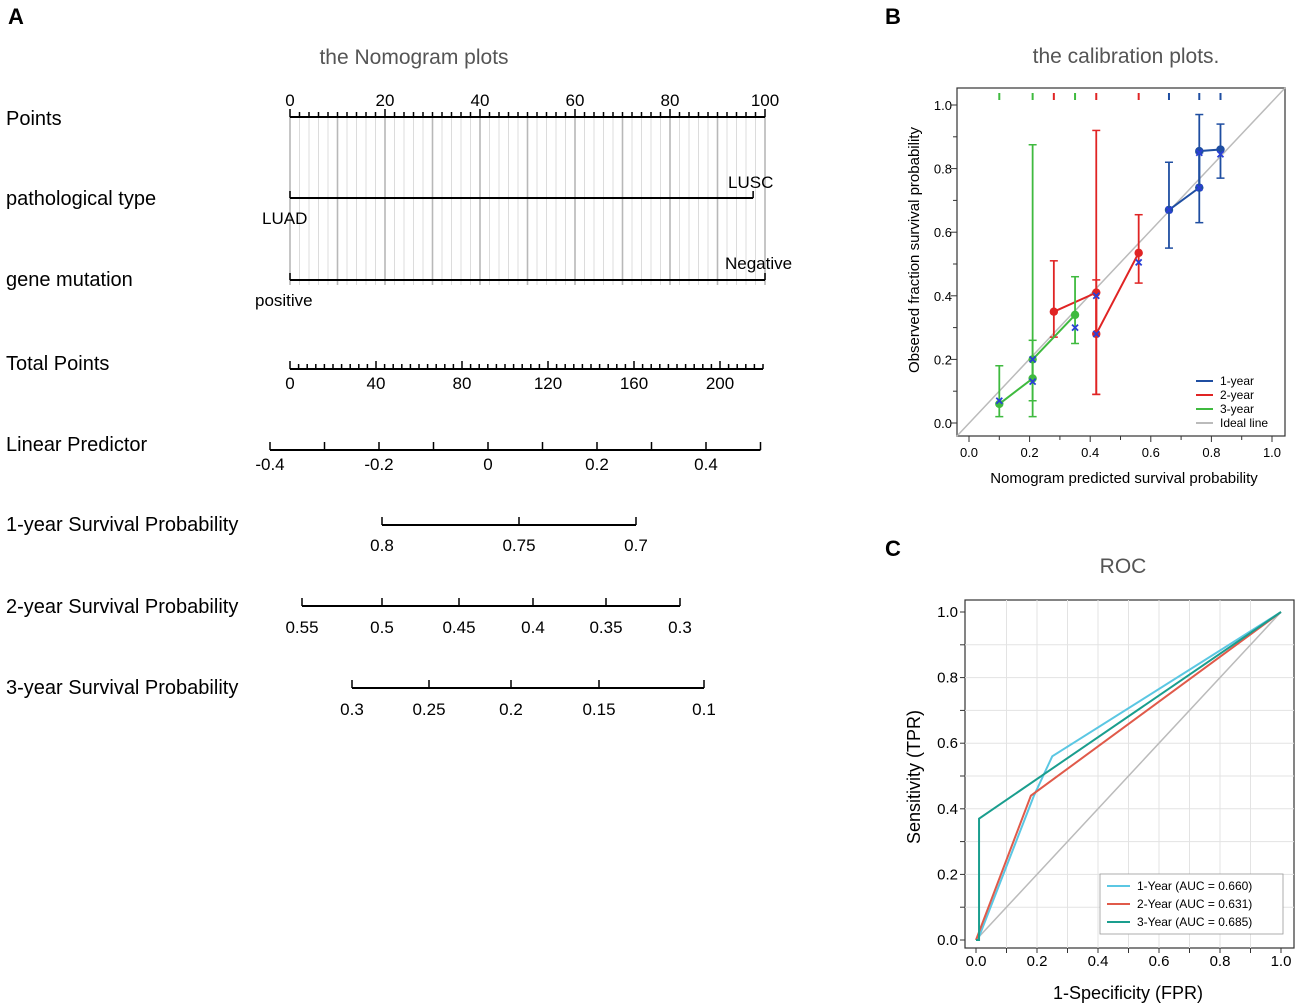 This screenshot has width=1299, height=1008. What do you see at coordinates (1030, 452) in the screenshot?
I see `calib-xtick-1: 0.2` at bounding box center [1030, 452].